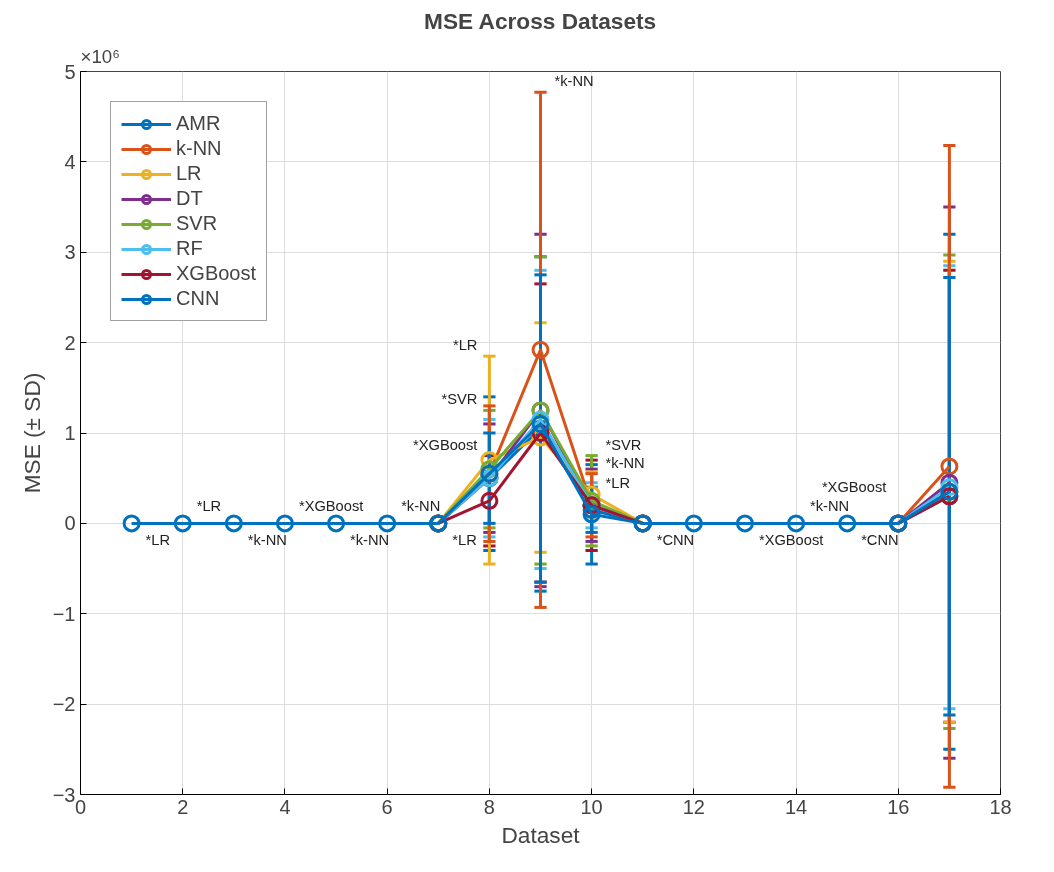  What do you see at coordinates (591, 806) in the screenshot?
I see `x-tick-label: 10` at bounding box center [591, 806].